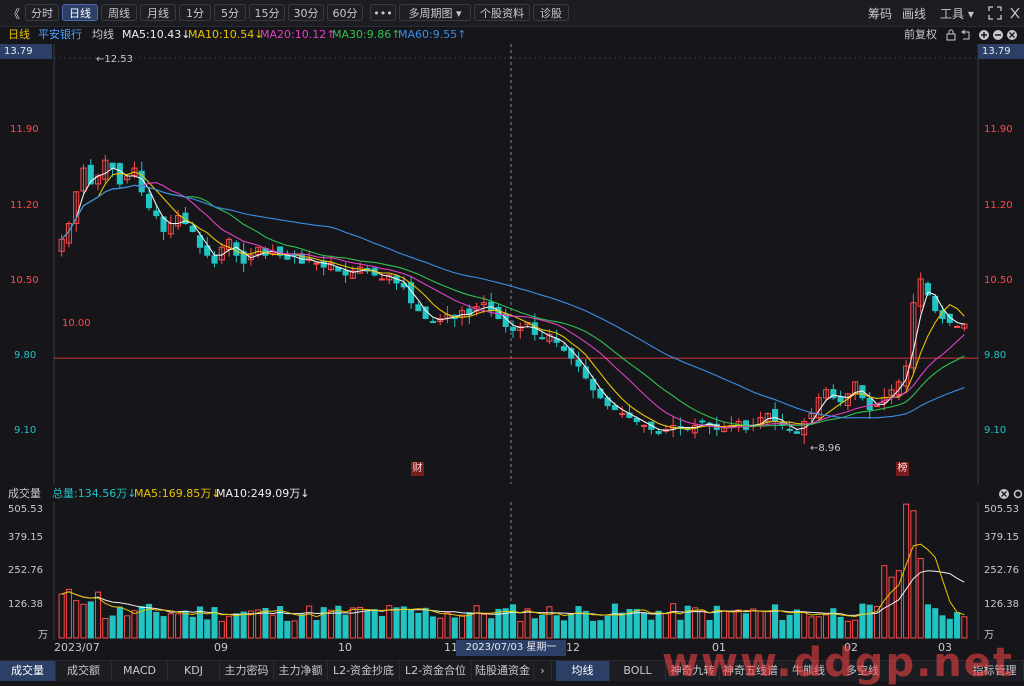 This screenshot has width=1024, height=686. Describe the element at coordinates (502, 12) in the screenshot. I see `stock-info-button: 个股资料` at that location.